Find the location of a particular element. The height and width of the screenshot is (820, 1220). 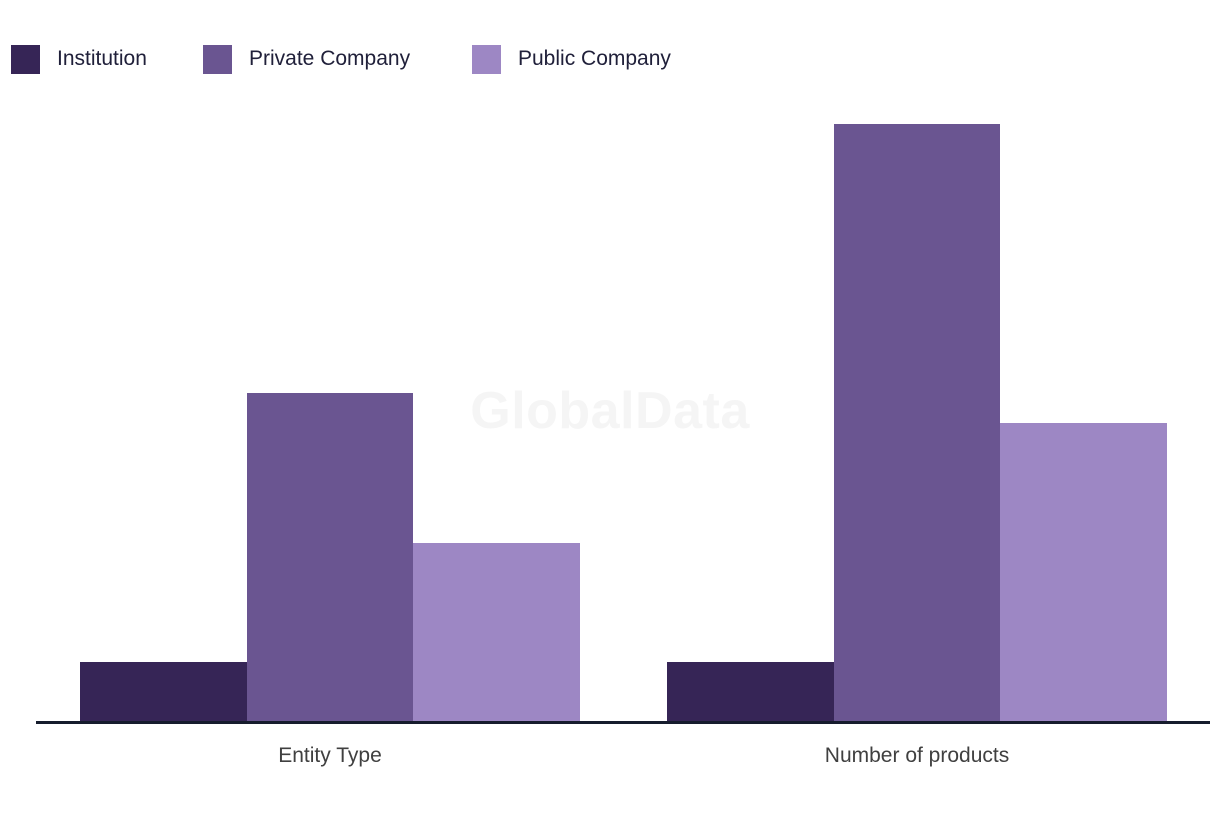

bar-public-company-number-of-products is located at coordinates (1083, 572).